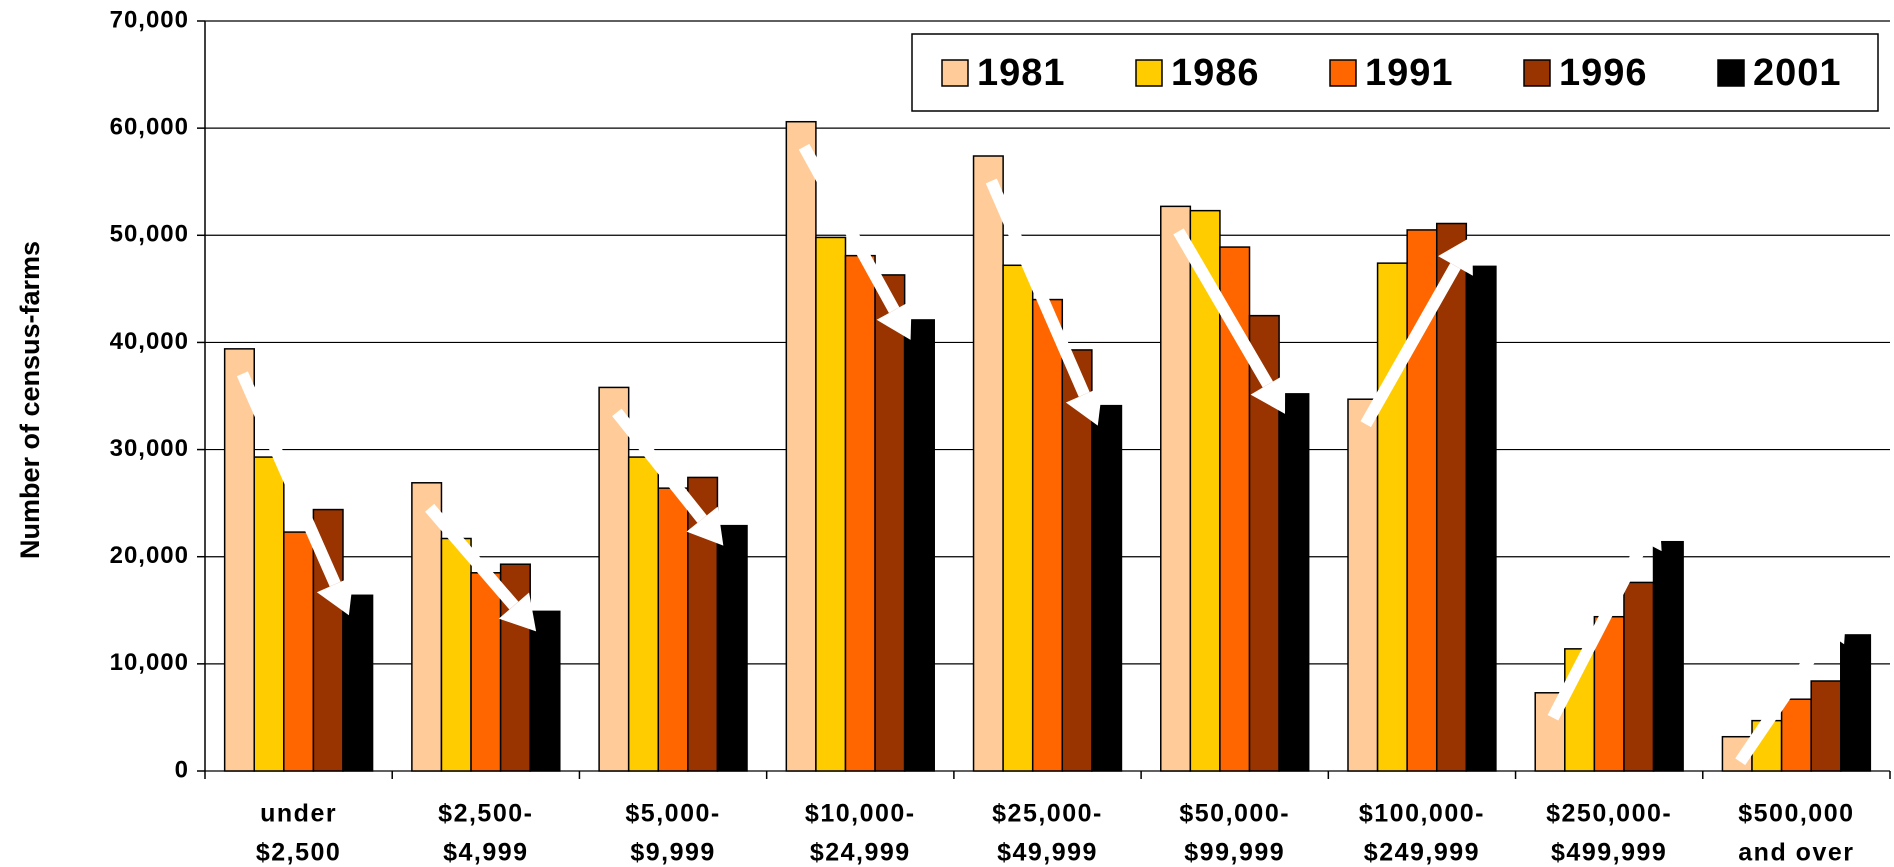 The width and height of the screenshot is (1894, 867). I want to click on y-tick-label: 40,000, so click(149, 341).